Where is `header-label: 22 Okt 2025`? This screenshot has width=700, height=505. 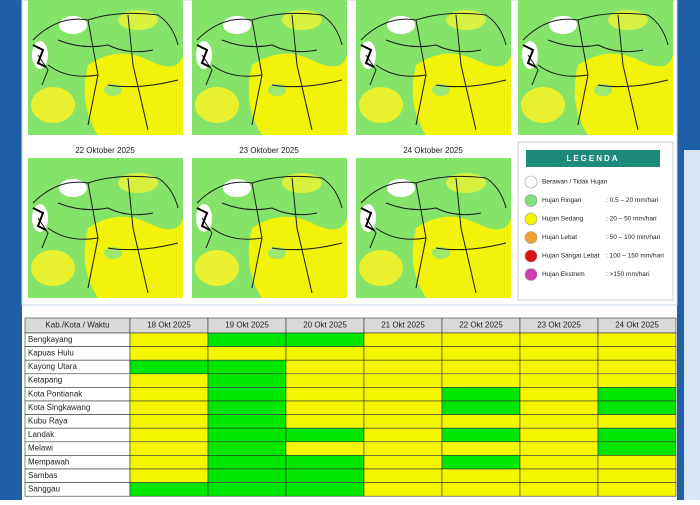 header-label: 22 Okt 2025 is located at coordinates (481, 325).